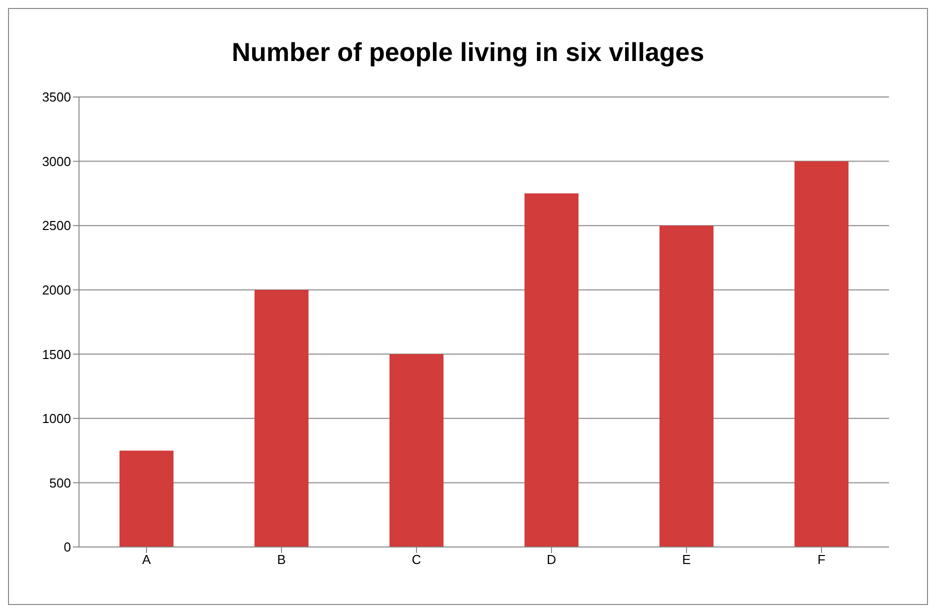 This screenshot has width=938, height=615. I want to click on y-tick-label: 3500, so click(56, 97).